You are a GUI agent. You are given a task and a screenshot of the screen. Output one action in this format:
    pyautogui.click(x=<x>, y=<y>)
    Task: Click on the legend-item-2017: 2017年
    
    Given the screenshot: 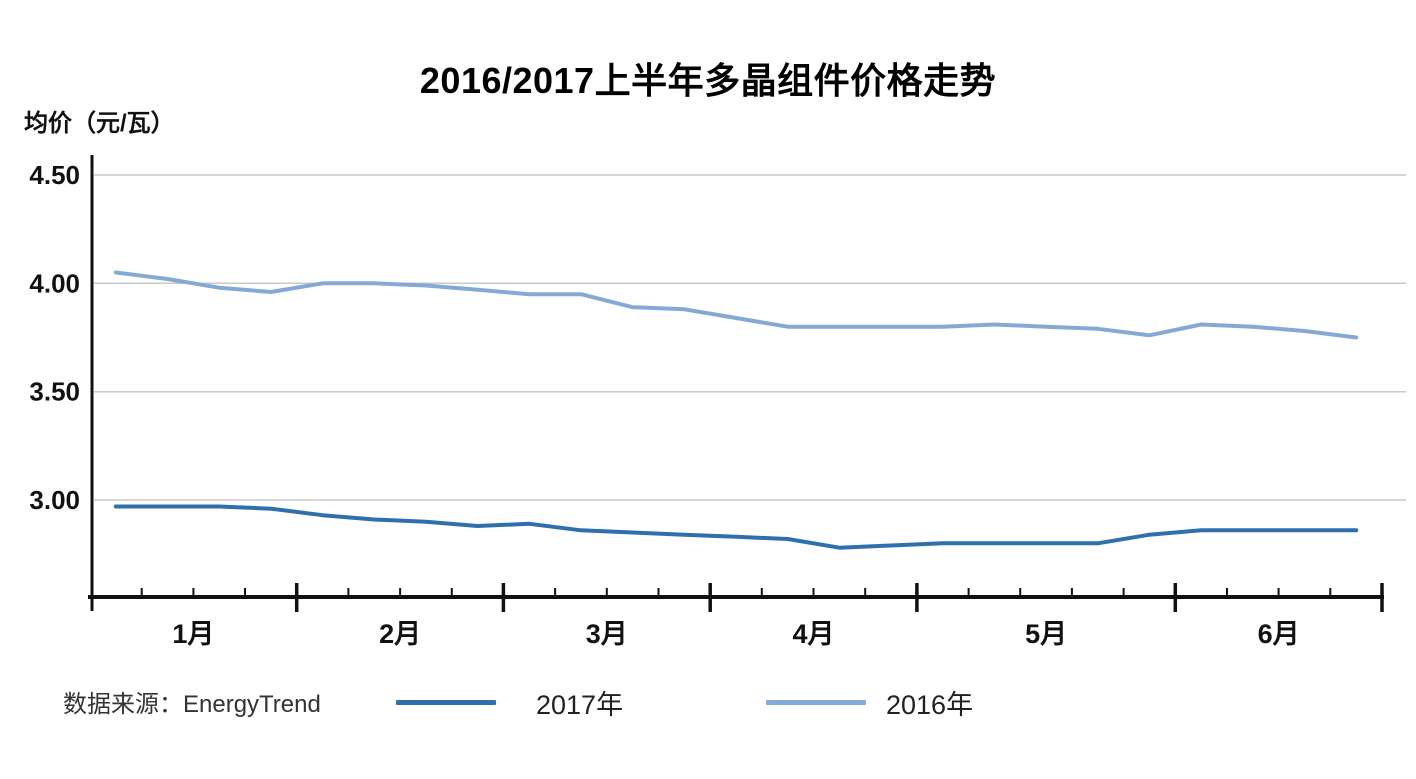 What is the action you would take?
    pyautogui.click(x=509, y=703)
    